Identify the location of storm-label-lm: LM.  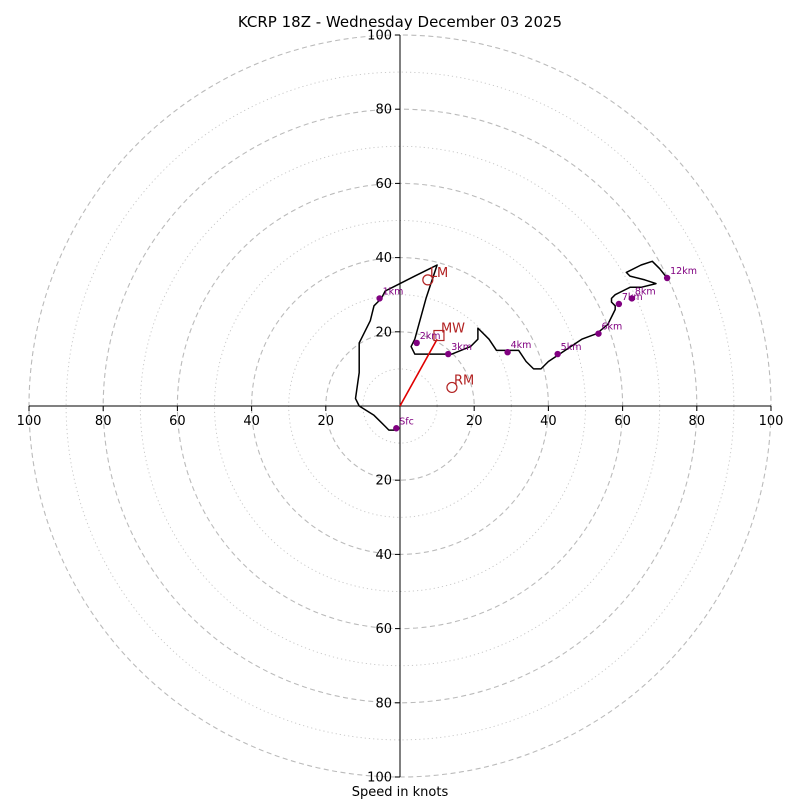
(439, 273).